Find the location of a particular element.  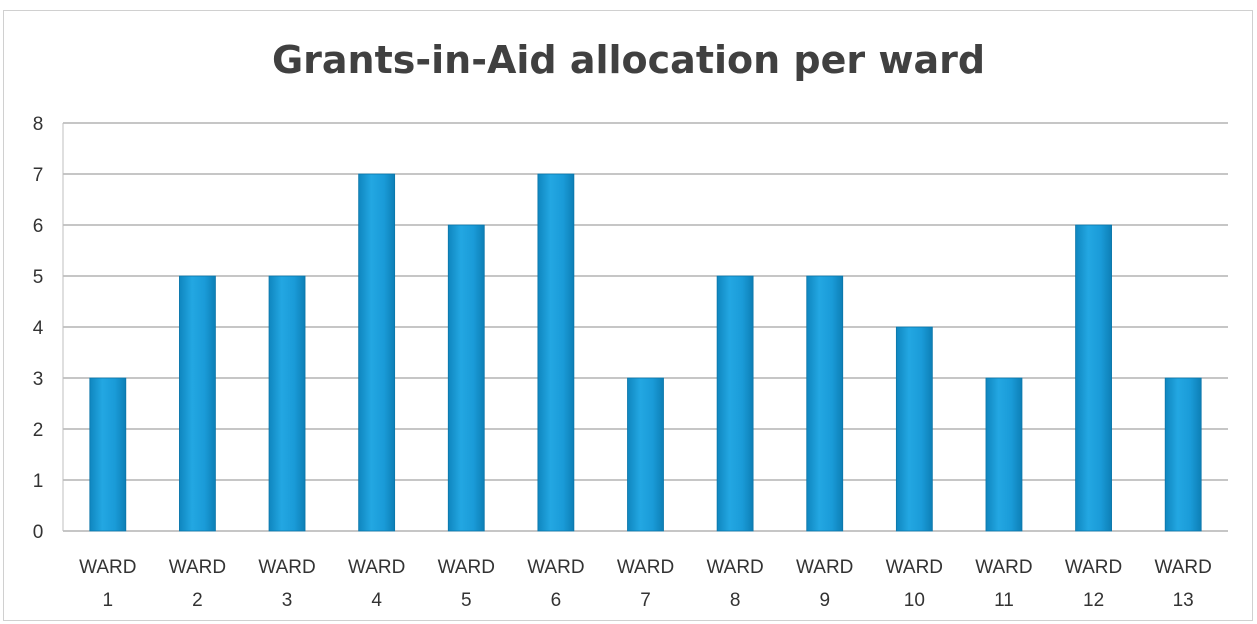

x-tick-label: WARD 3 is located at coordinates (286, 584).